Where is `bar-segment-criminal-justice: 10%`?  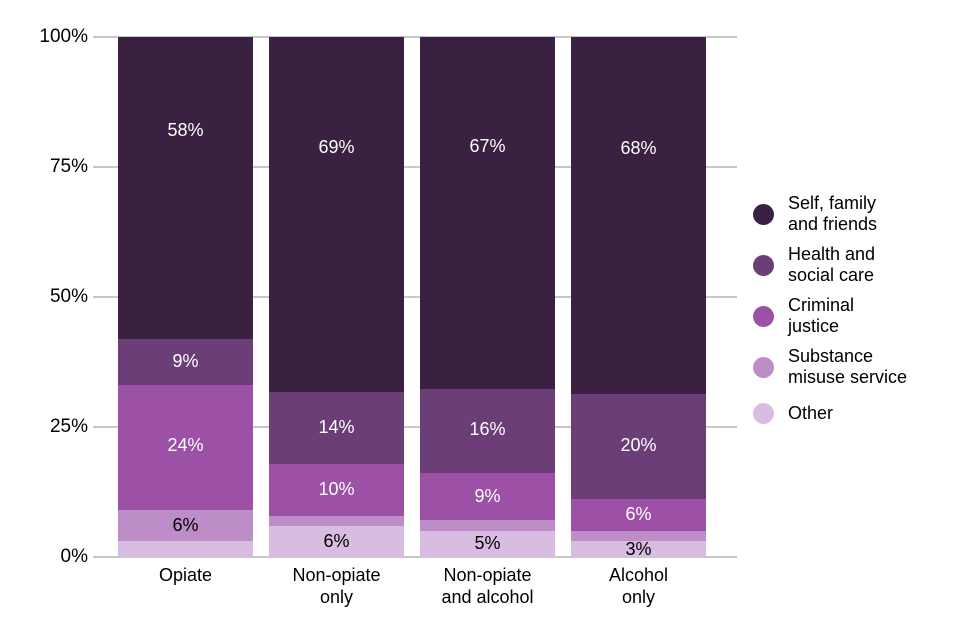
bar-segment-criminal-justice: 10% is located at coordinates (336, 490).